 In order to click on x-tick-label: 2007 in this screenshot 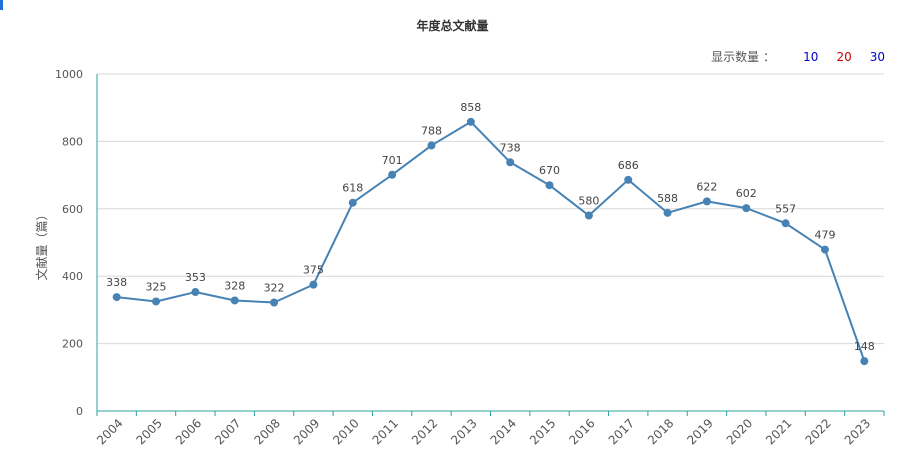, I will do `click(227, 431)`.